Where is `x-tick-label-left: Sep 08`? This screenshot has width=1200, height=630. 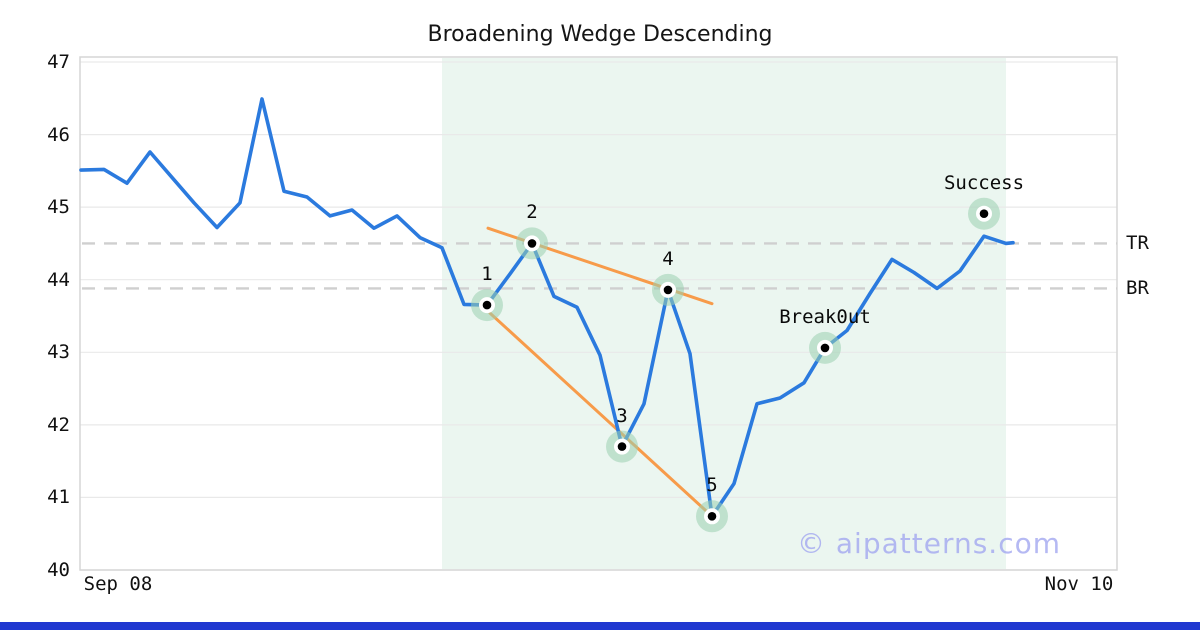
x-tick-label-left: Sep 08 is located at coordinates (118, 584).